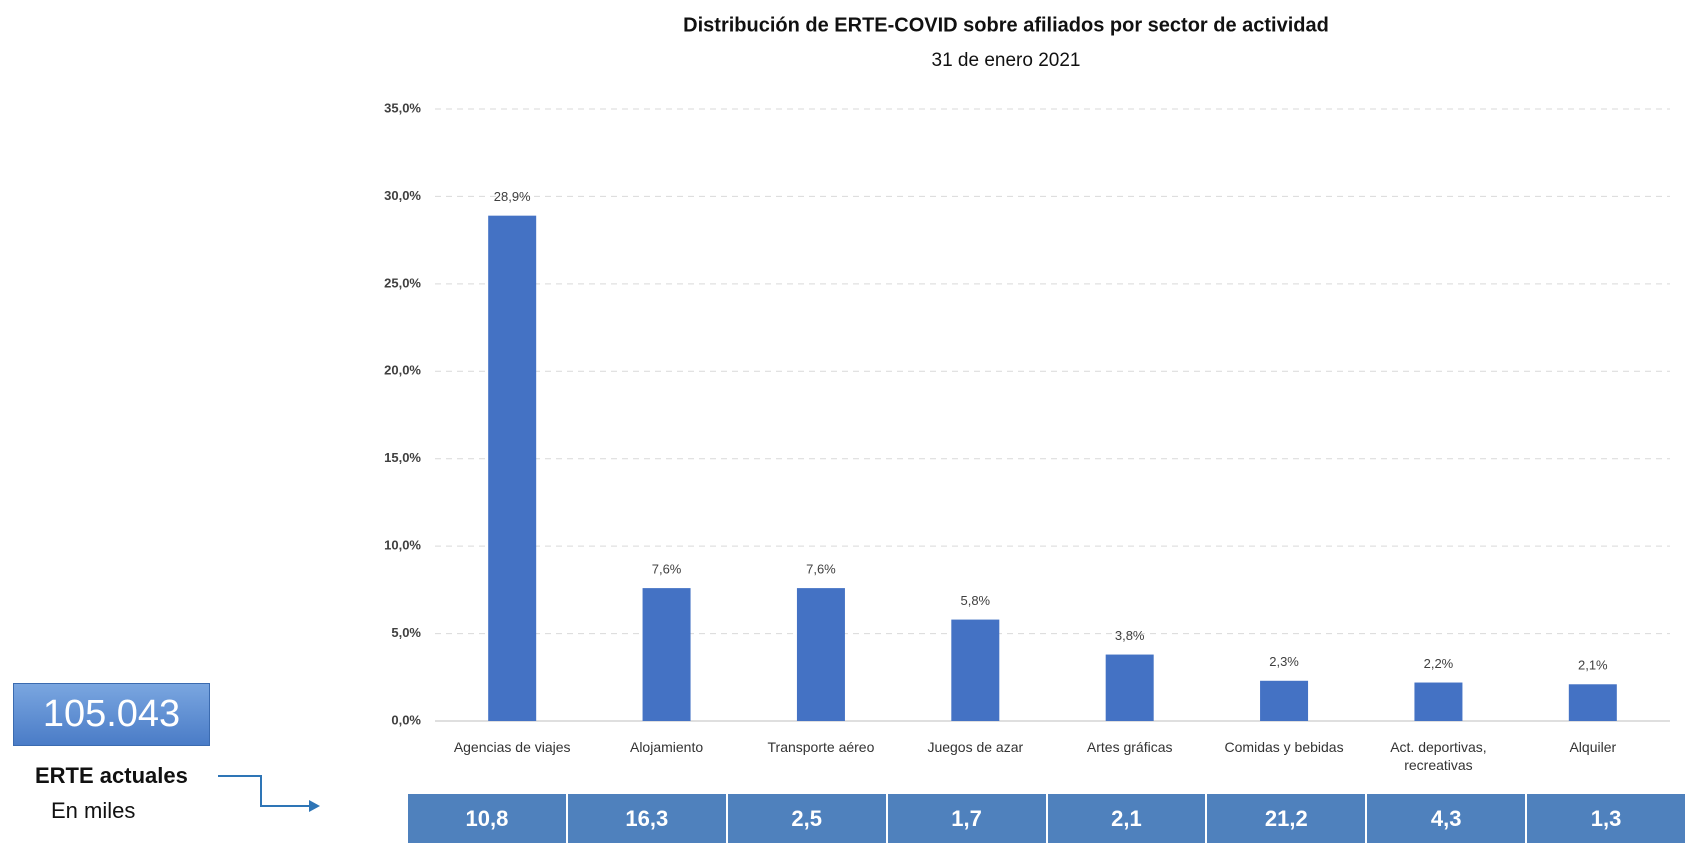  What do you see at coordinates (666, 747) in the screenshot?
I see `x-tick-label: Alojamiento` at bounding box center [666, 747].